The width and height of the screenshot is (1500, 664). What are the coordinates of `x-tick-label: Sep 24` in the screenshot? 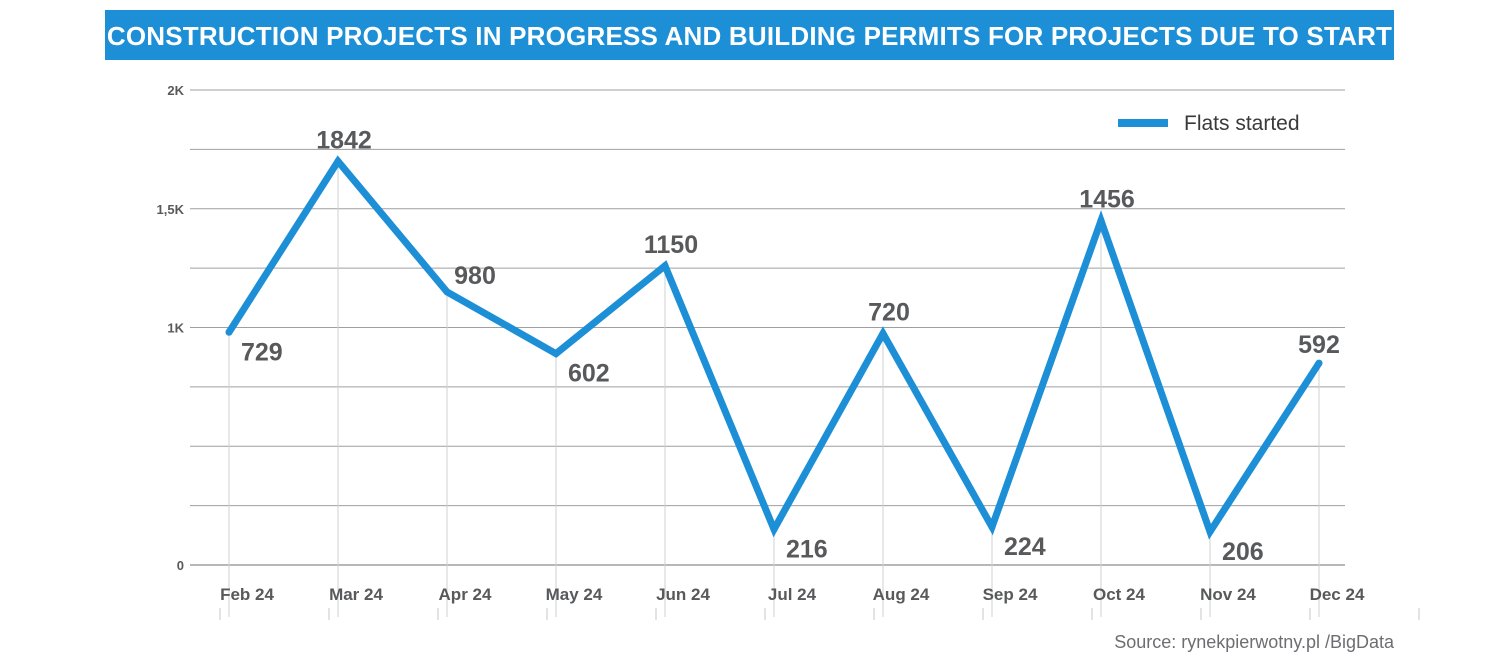 It's located at (1010, 594).